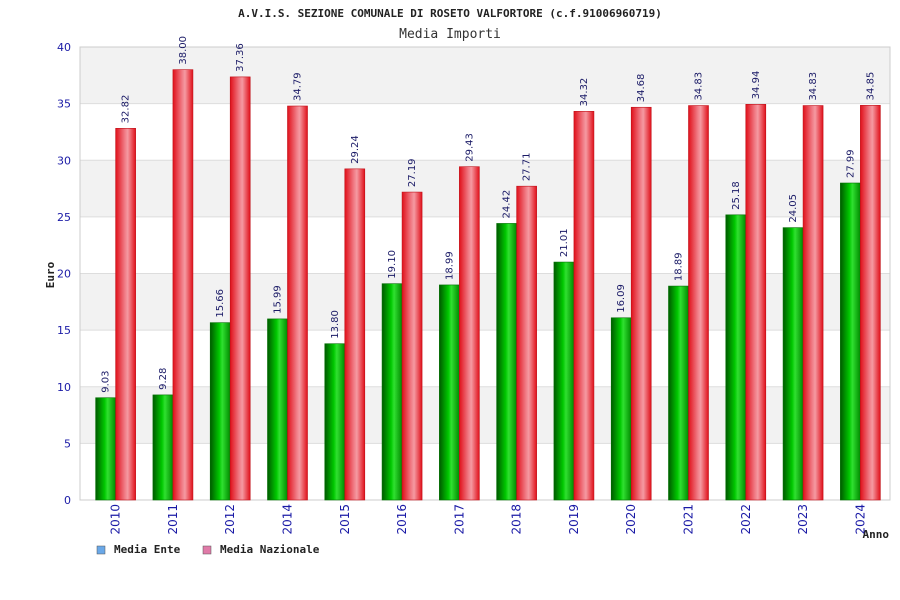  Describe the element at coordinates (270, 549) in the screenshot. I see `legend-label-media-nazionale: Media Nazionale` at that location.